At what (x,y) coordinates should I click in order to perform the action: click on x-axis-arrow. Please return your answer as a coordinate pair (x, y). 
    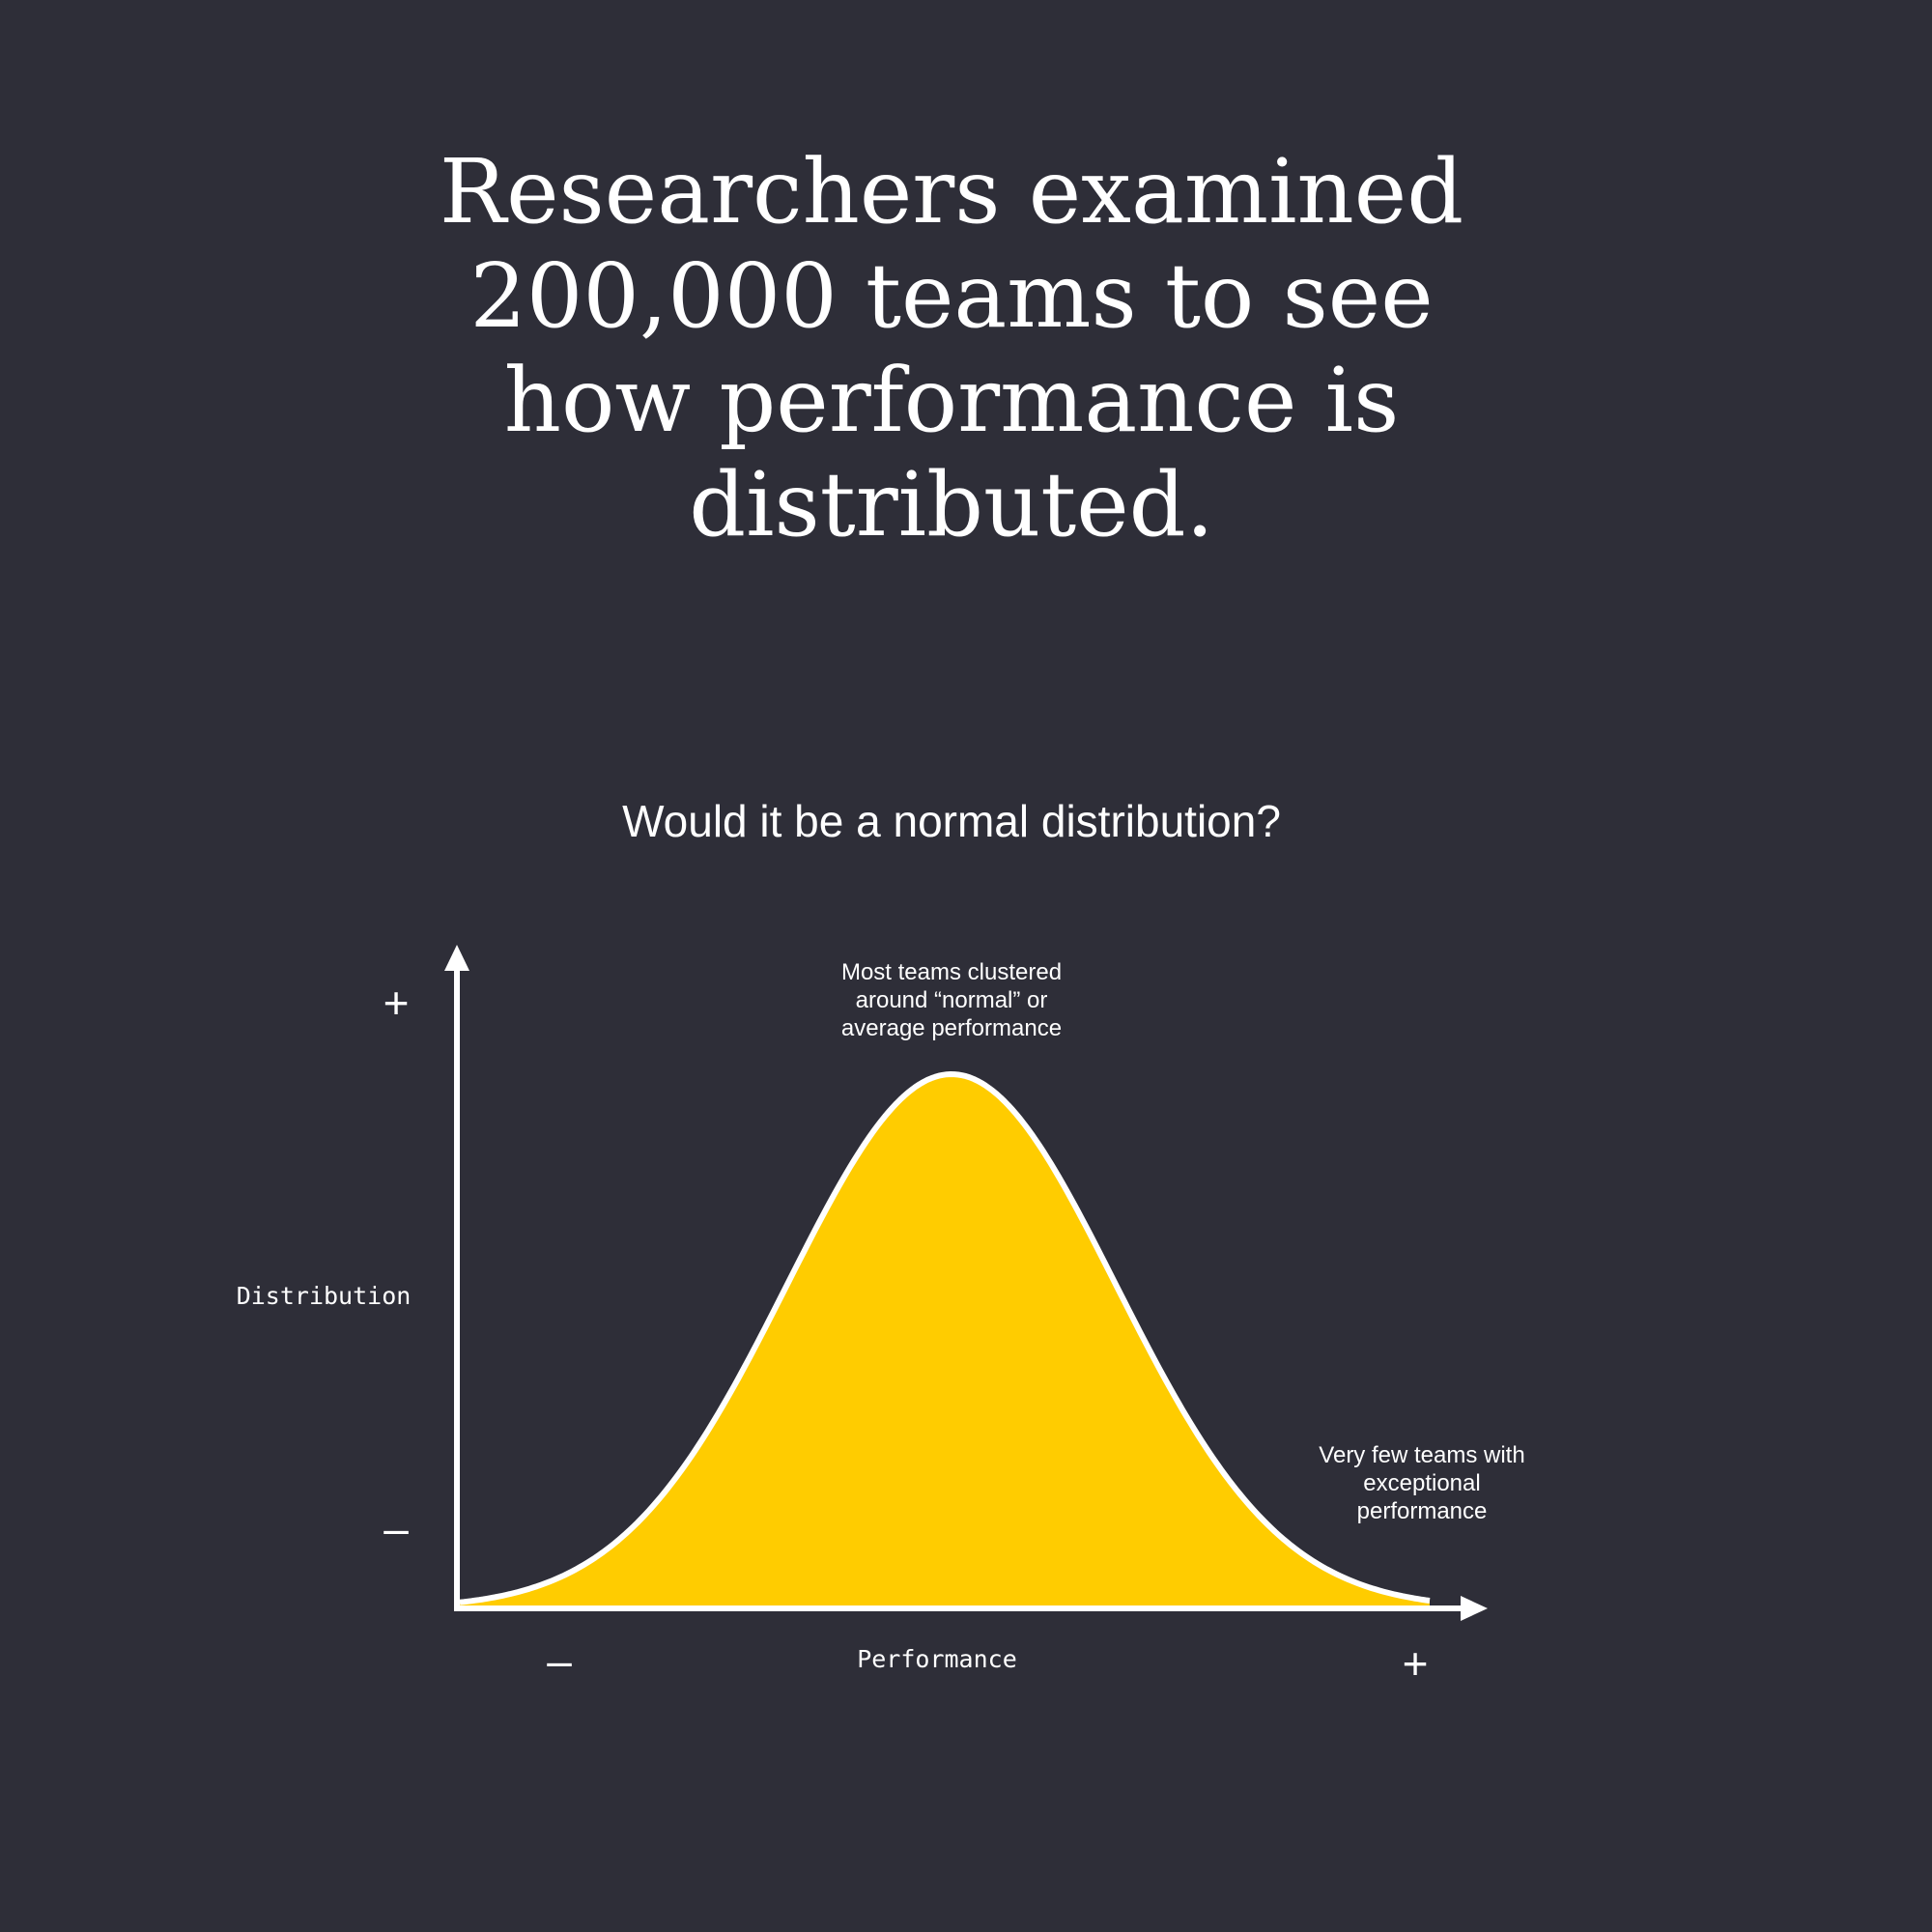
    Looking at the image, I should click on (1474, 1608).